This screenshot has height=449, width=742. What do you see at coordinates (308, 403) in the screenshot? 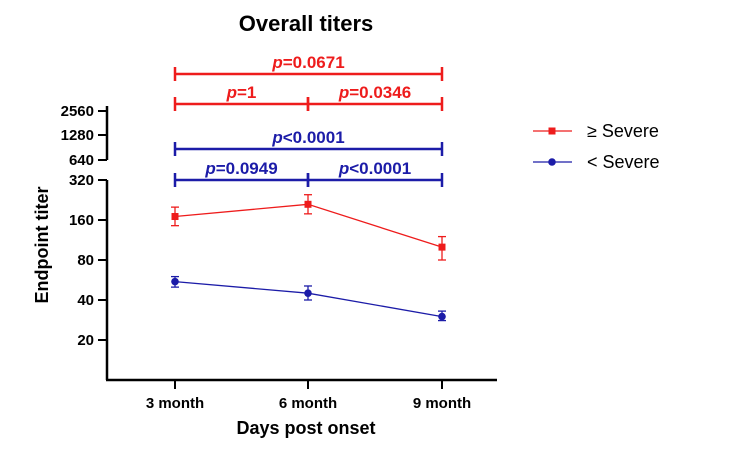
I see `x-tick-label: 6 month` at bounding box center [308, 403].